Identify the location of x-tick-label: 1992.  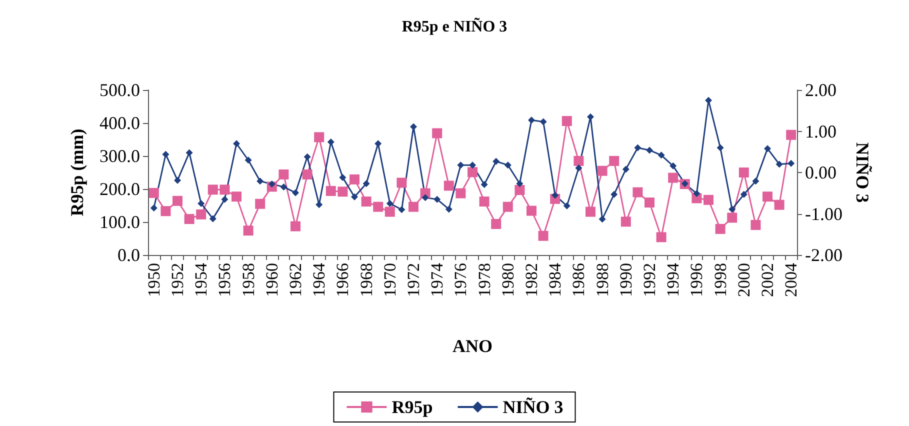
(649, 280).